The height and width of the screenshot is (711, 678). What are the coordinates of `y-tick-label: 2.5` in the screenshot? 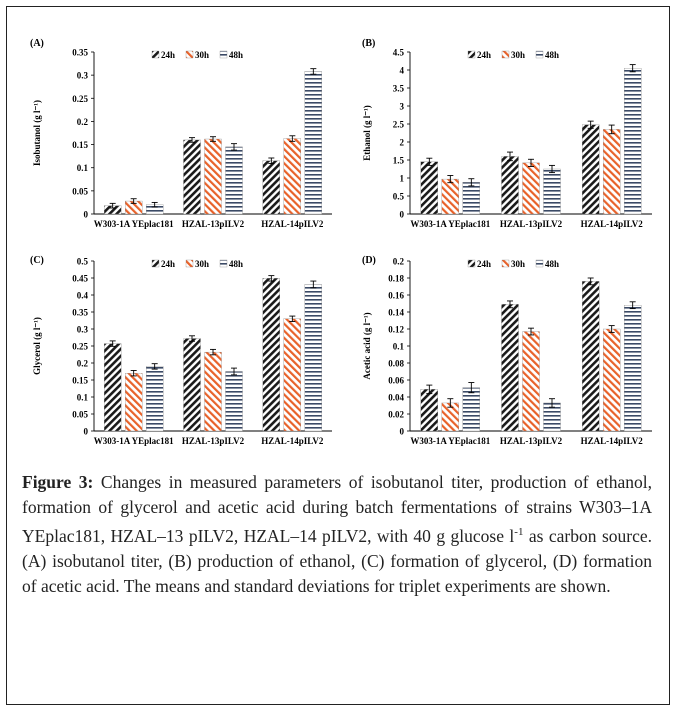 It's located at (399, 125).